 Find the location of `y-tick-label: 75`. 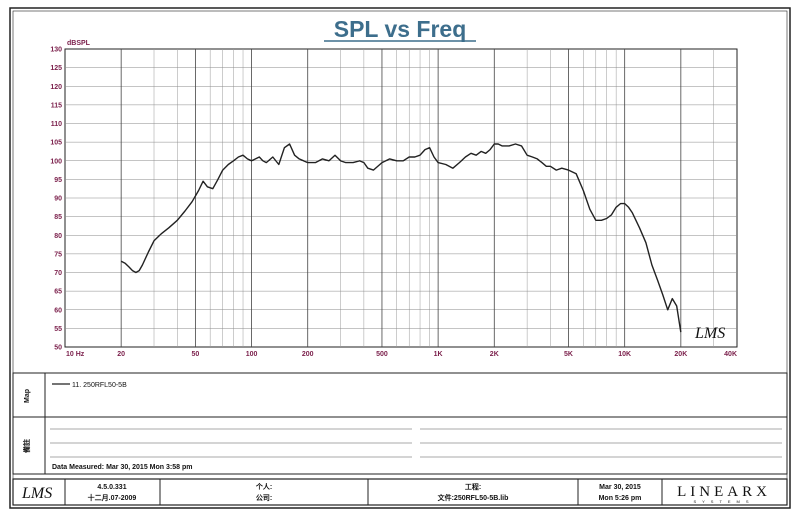

y-tick-label: 75 is located at coordinates (58, 254).